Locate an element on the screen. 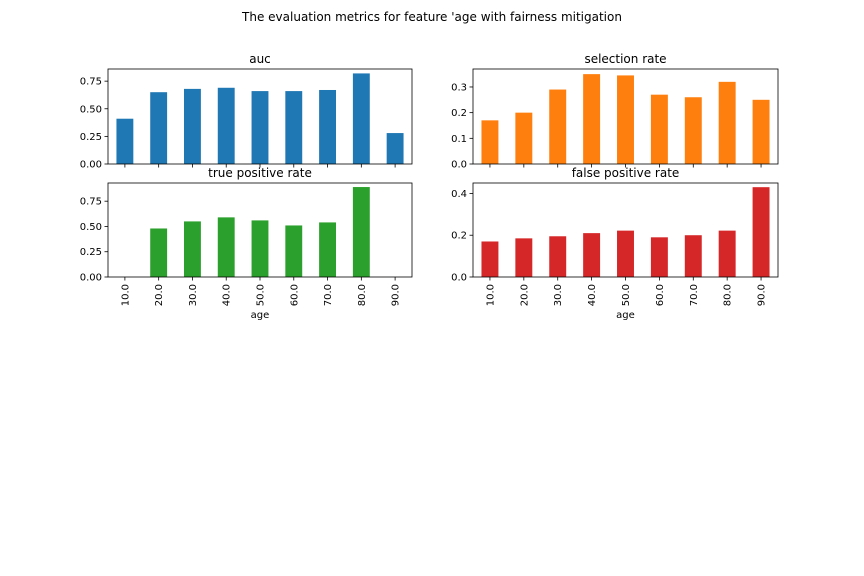 Image resolution: width=864 pixels, height=576 pixels. subplot-title: false positive rate is located at coordinates (626, 173).